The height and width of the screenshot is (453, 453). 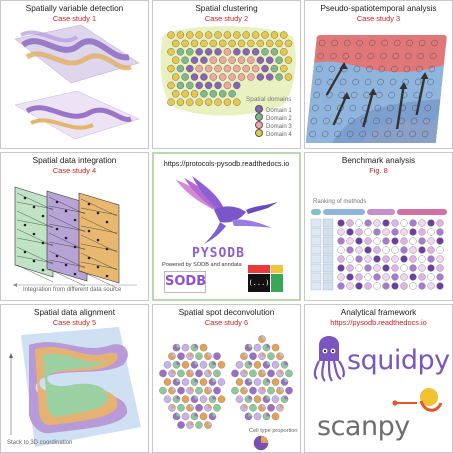 What do you see at coordinates (329, 359) in the screenshot?
I see `squid-icon` at bounding box center [329, 359].